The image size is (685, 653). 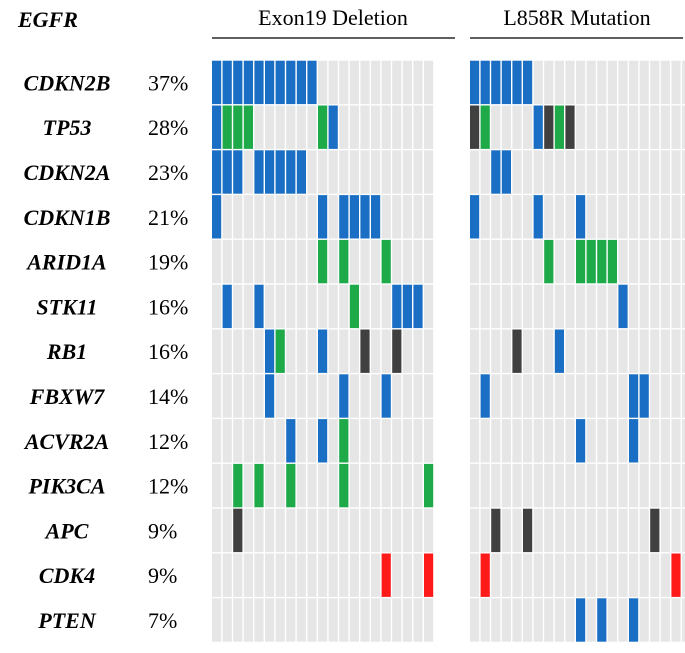 I want to click on gene-label: CDK4, so click(x=67, y=575).